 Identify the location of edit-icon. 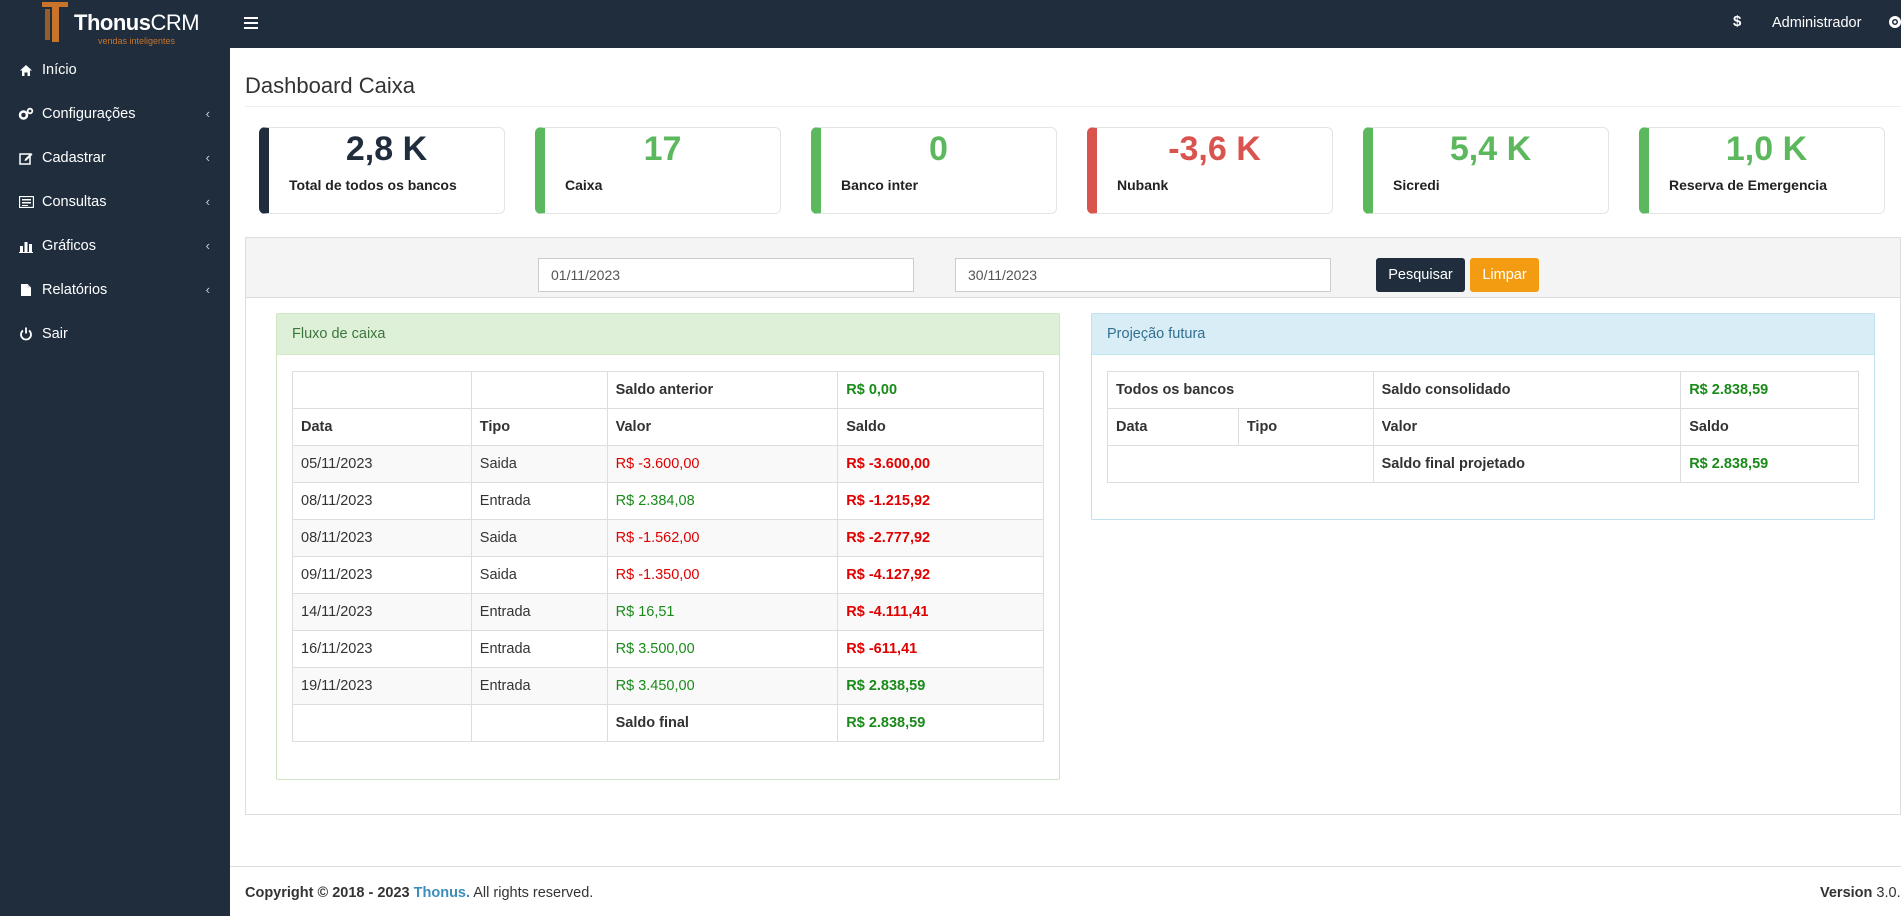
(26, 158).